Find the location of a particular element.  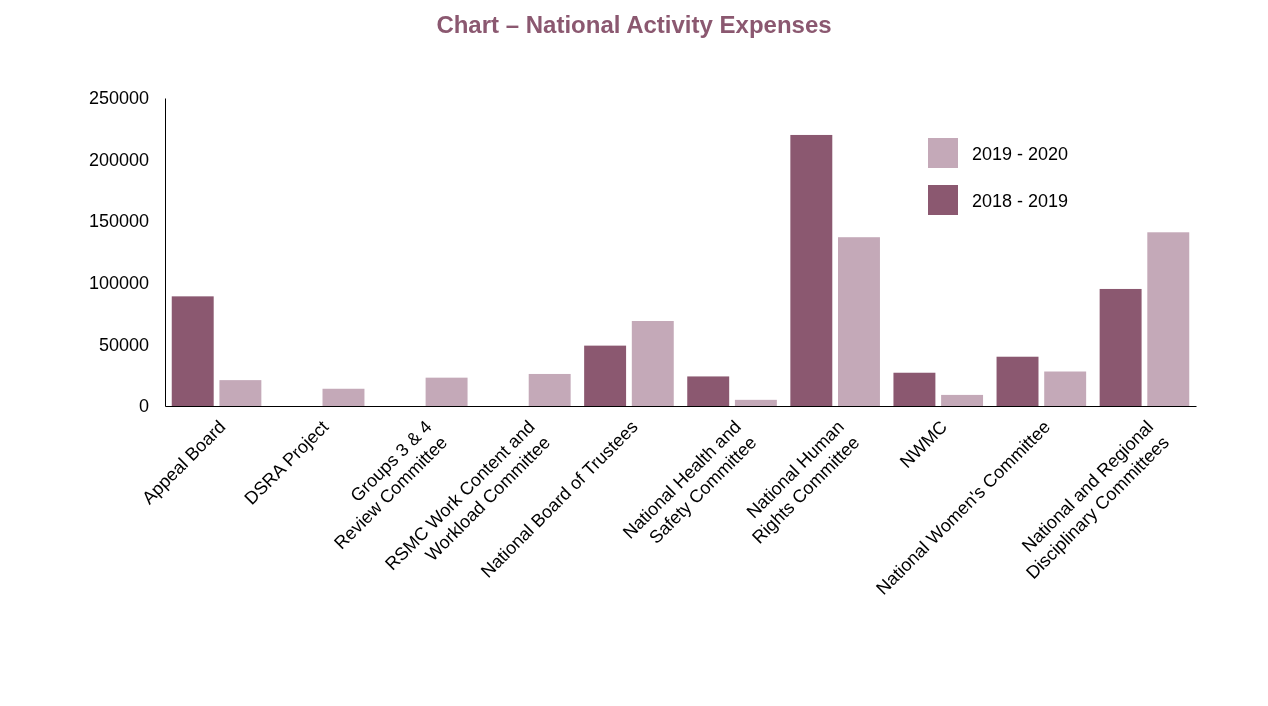

y-tick-label: 50000 is located at coordinates (123, 344).